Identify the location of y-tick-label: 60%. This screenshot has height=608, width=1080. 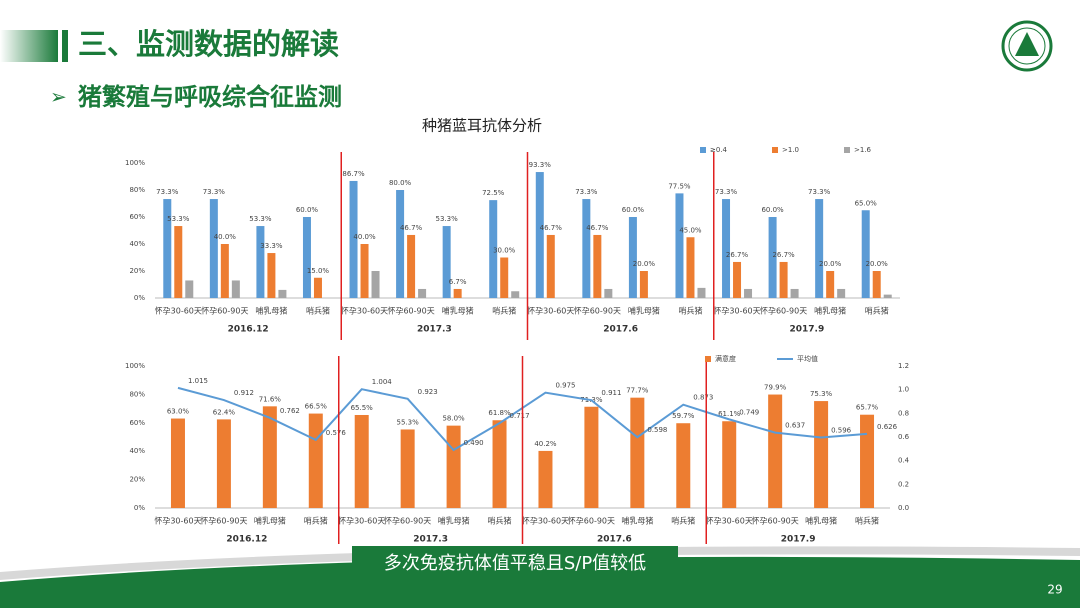
(137, 217).